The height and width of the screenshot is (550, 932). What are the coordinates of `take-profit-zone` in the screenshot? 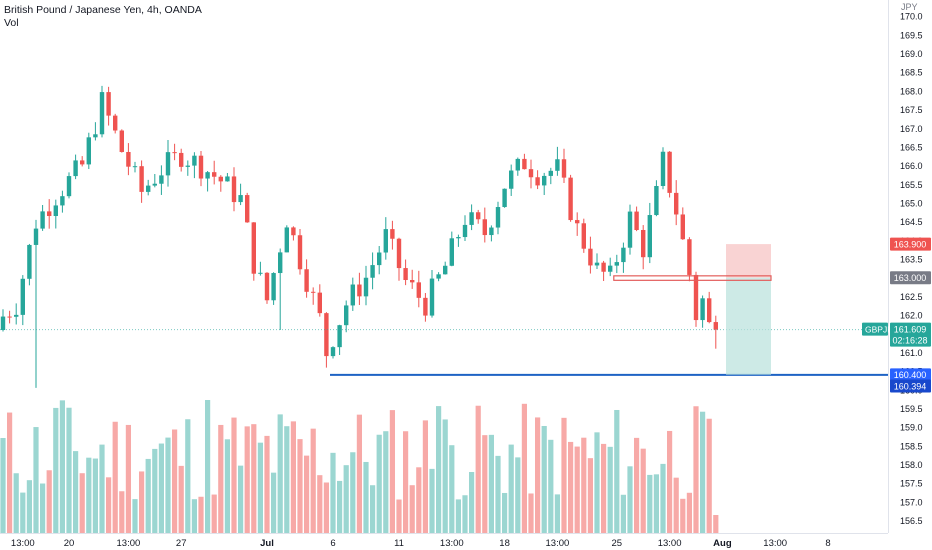 It's located at (748, 326).